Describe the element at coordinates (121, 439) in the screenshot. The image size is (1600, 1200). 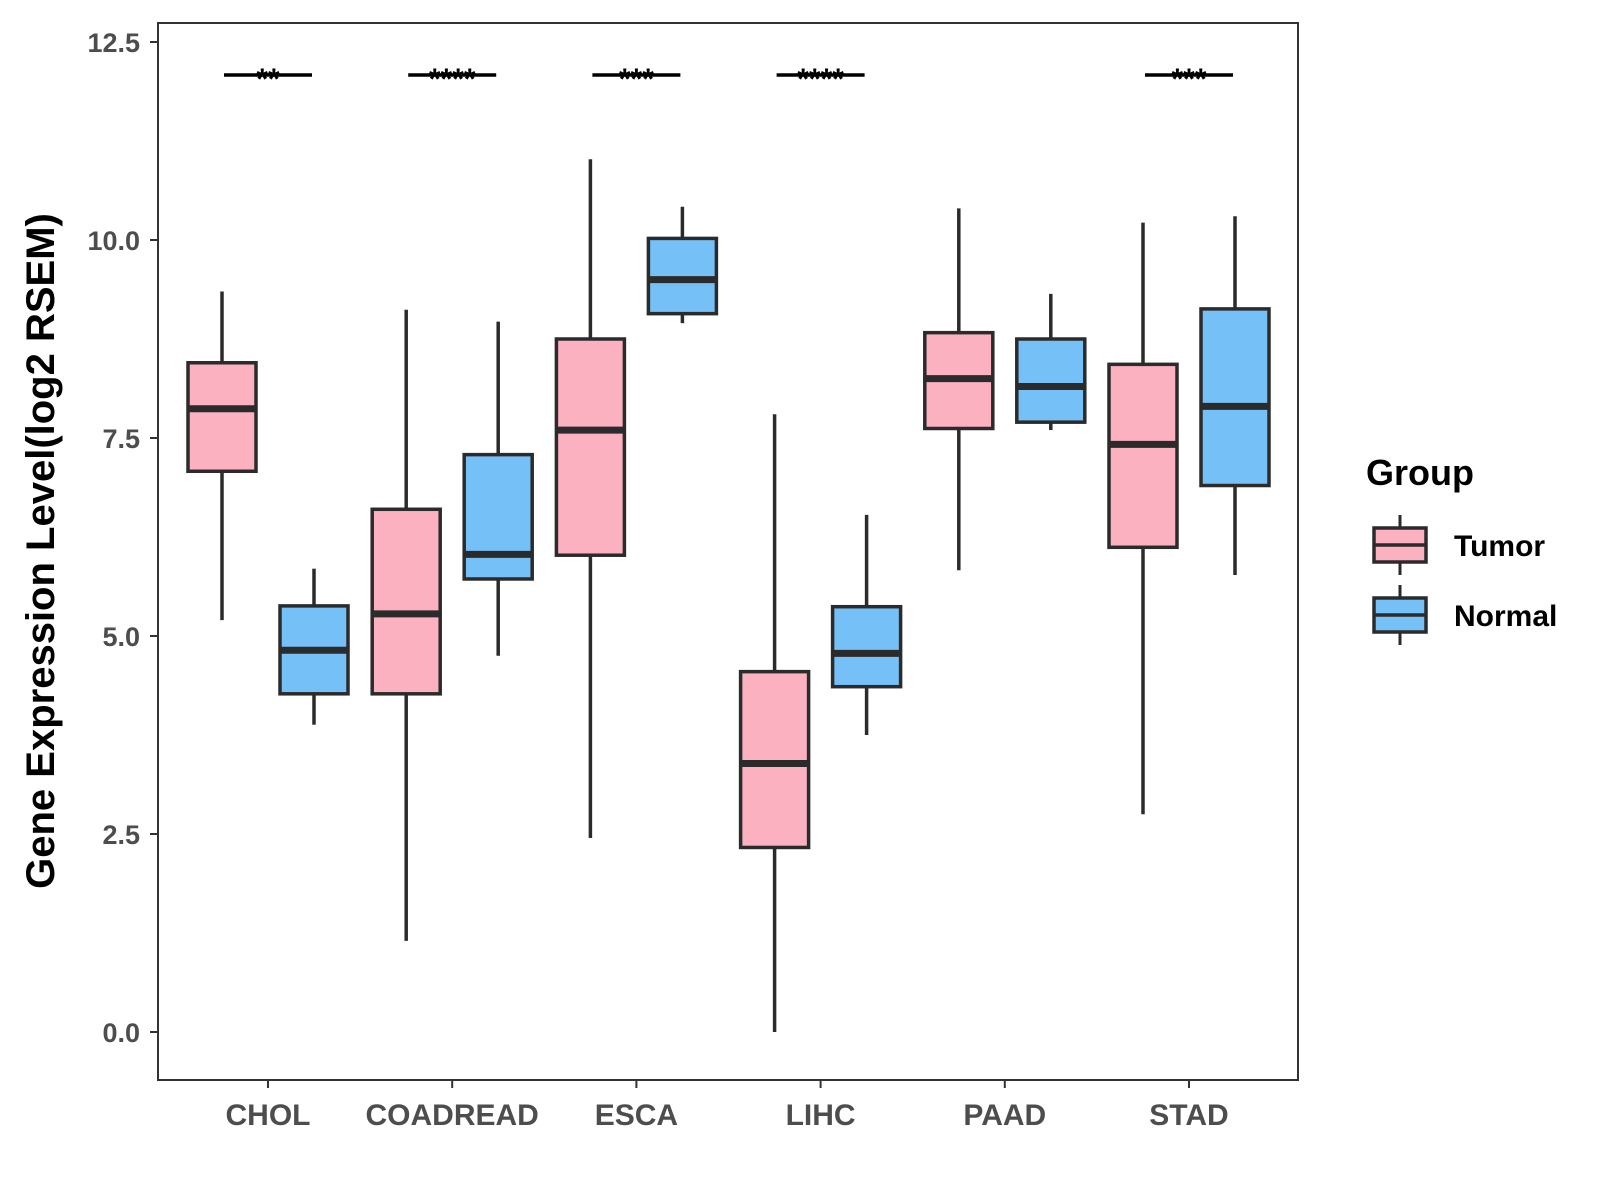
I see `y-tick-label: 7.5` at that location.